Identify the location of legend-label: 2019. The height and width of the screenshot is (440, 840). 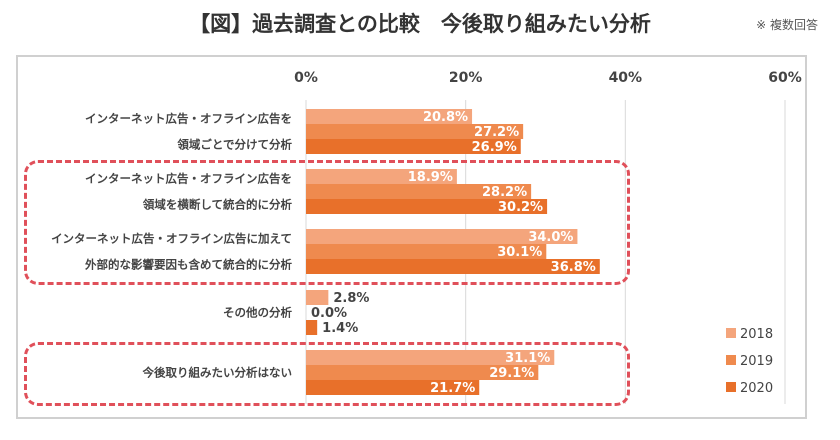
(756, 361).